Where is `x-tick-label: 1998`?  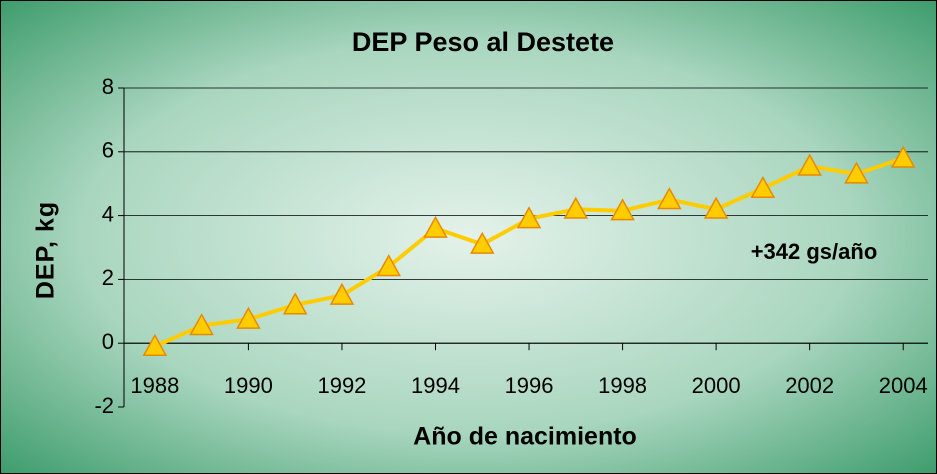 x-tick-label: 1998 is located at coordinates (622, 385).